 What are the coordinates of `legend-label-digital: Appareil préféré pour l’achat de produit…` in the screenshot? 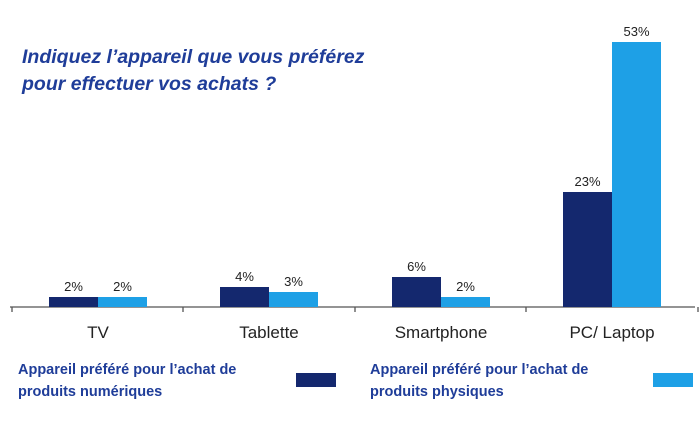 It's located at (127, 381).